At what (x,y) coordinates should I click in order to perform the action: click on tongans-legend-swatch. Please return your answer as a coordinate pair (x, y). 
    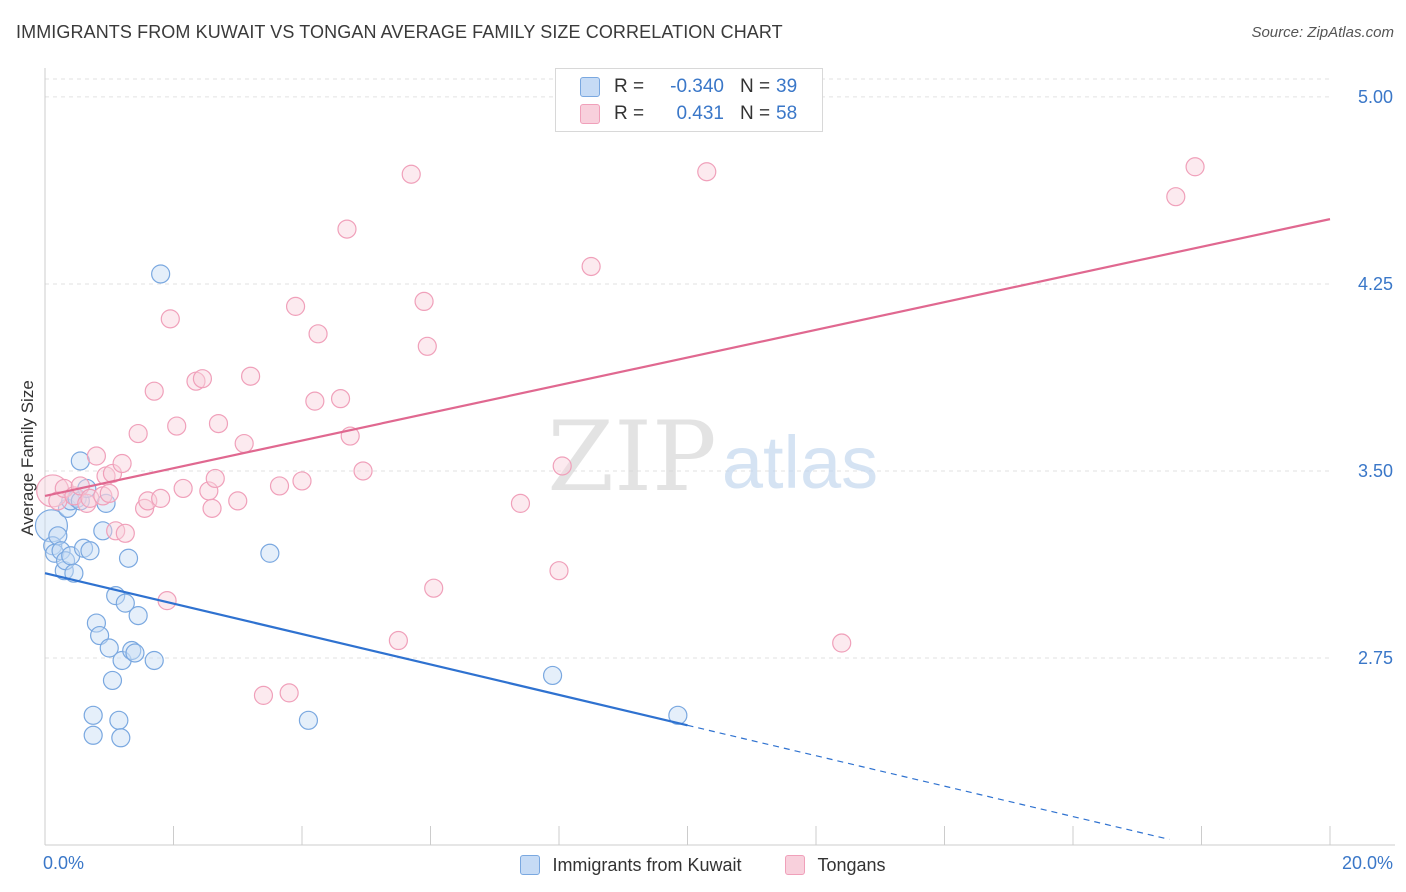
    Looking at the image, I should click on (795, 865).